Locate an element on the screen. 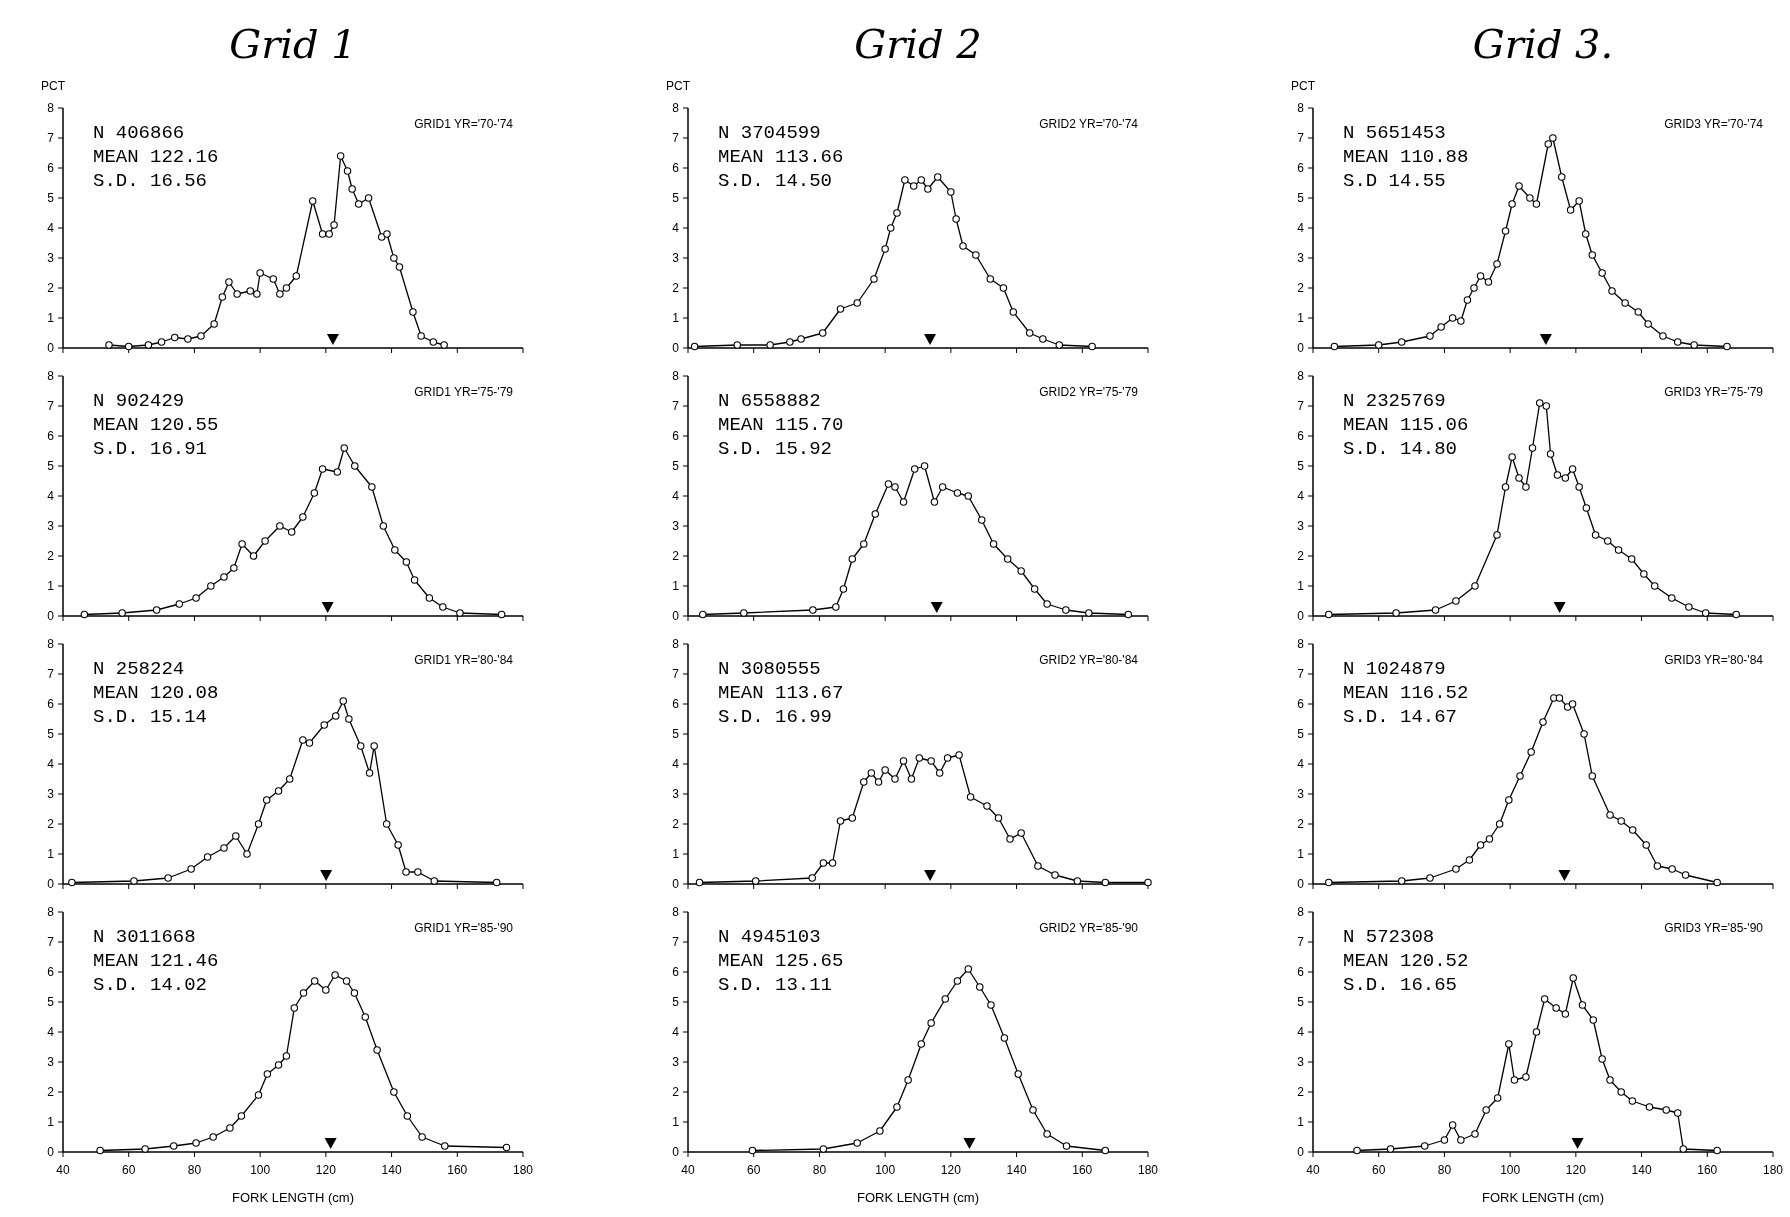 Image resolution: width=1790 pixels, height=1217 pixels. x-tick-label: 140 is located at coordinates (1641, 1170).